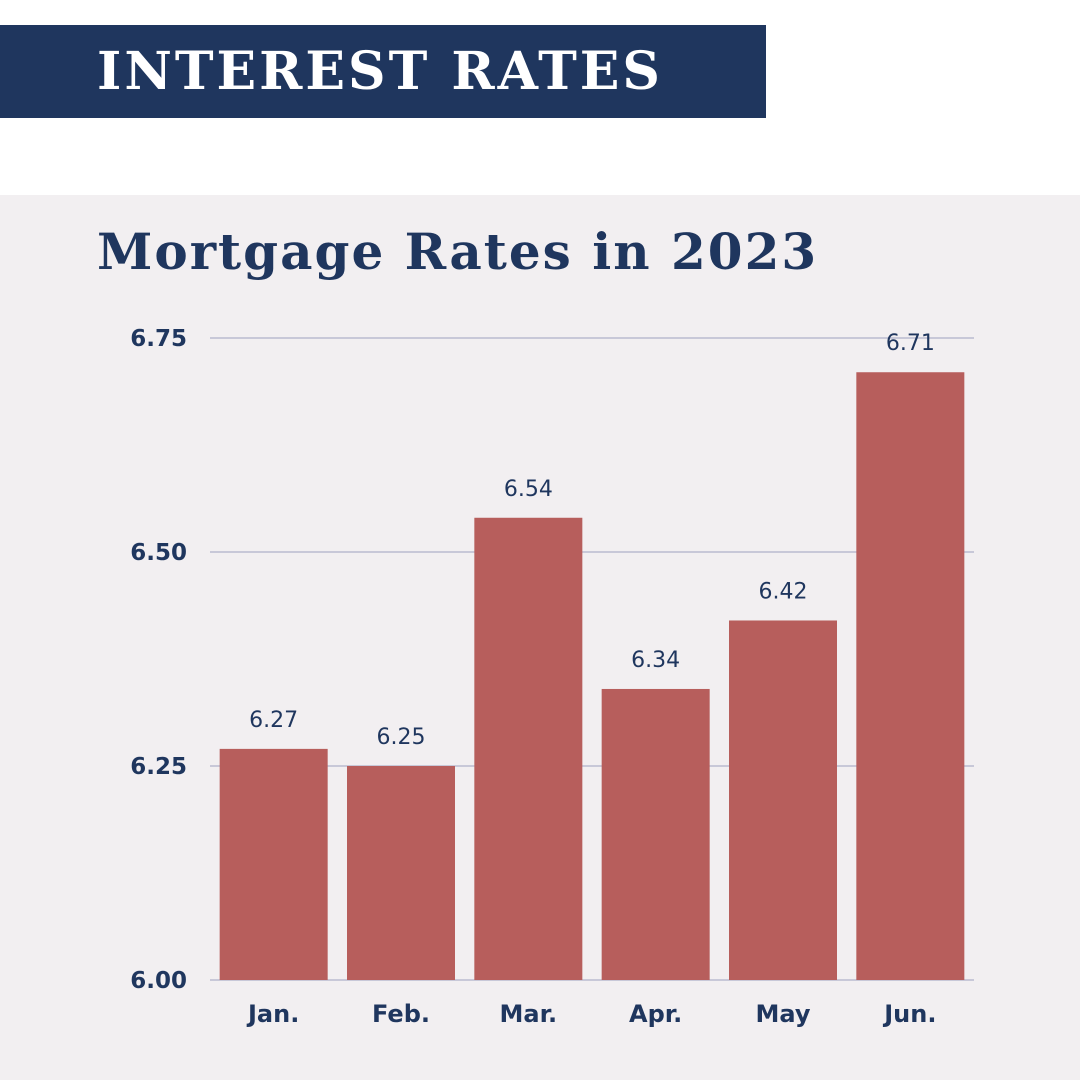  What do you see at coordinates (910, 343) in the screenshot?
I see `data-label: 6.71` at bounding box center [910, 343].